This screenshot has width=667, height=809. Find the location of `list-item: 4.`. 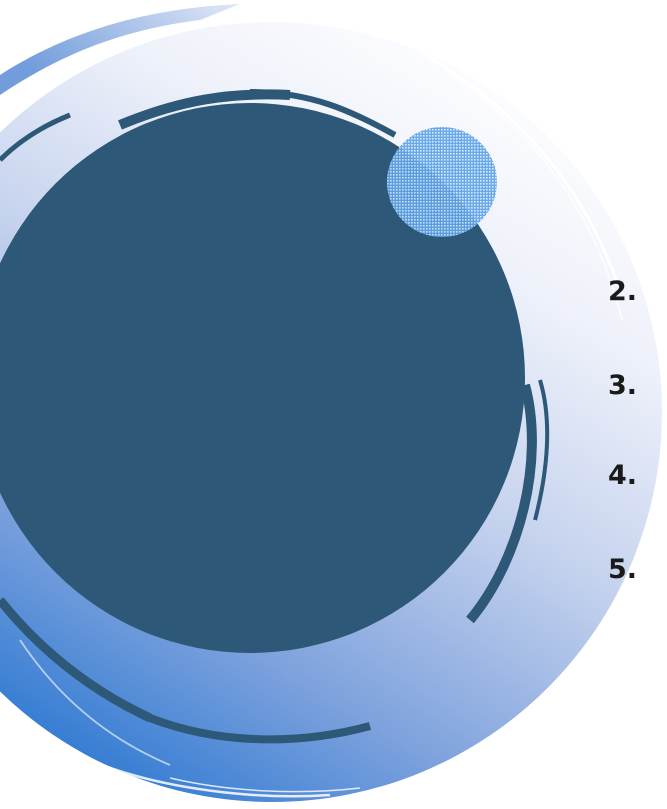

list-item: 4. is located at coordinates (623, 475).